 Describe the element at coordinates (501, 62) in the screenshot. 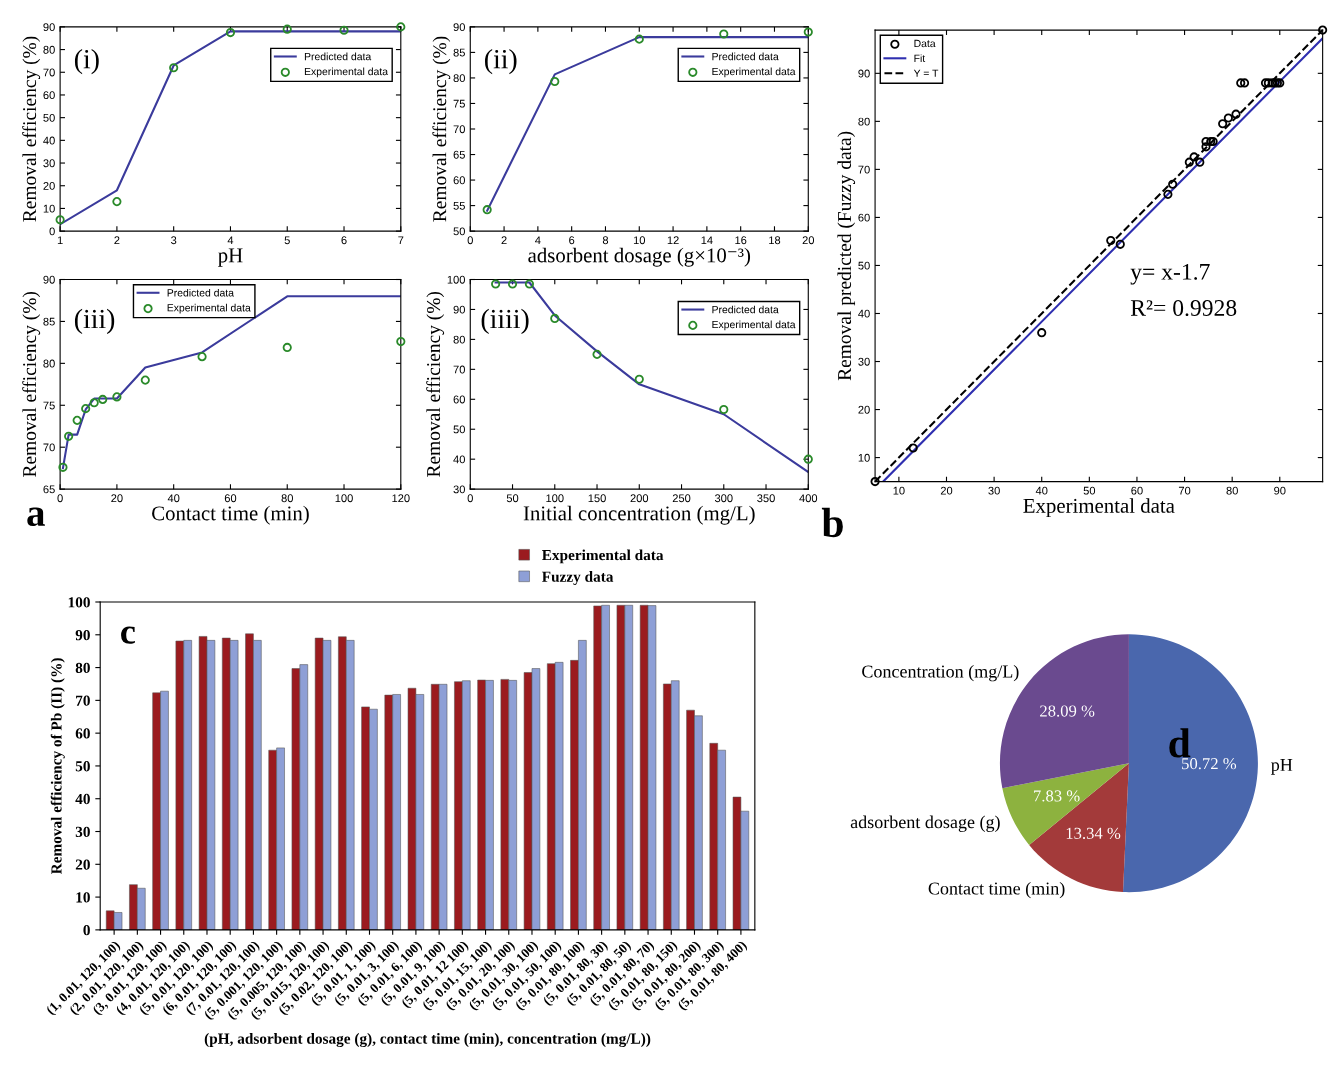

I see `annotation: (ii)` at that location.